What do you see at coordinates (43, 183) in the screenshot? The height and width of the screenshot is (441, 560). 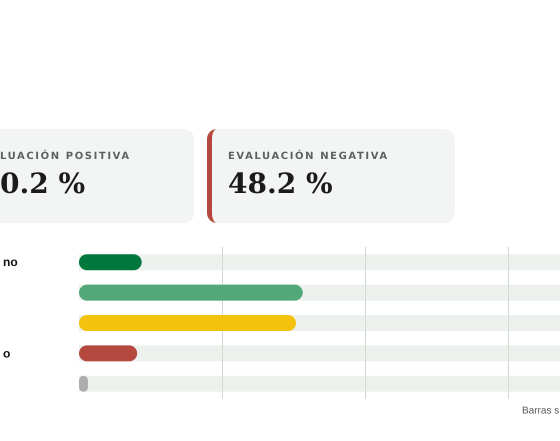 I see `text: 0.2 %` at bounding box center [43, 183].